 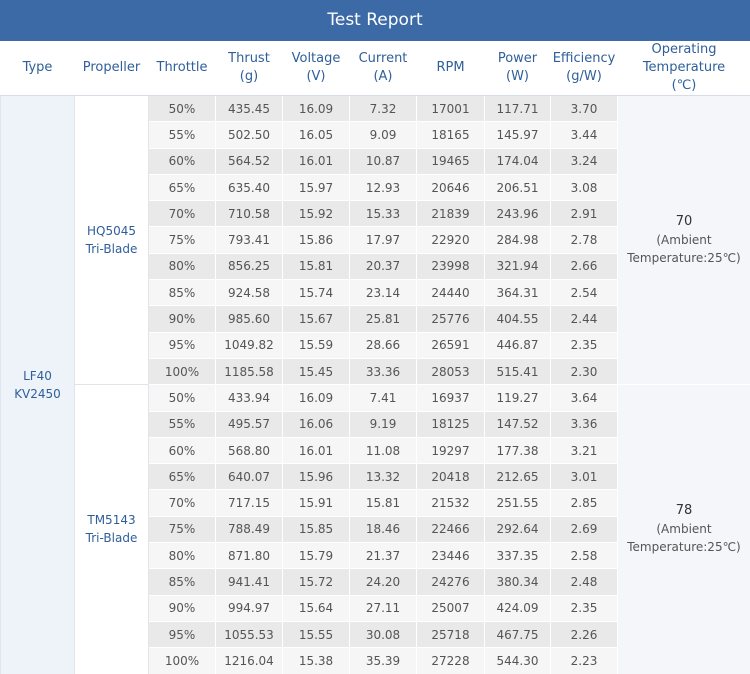 What do you see at coordinates (316, 293) in the screenshot?
I see `data-cell: 15.74` at bounding box center [316, 293].